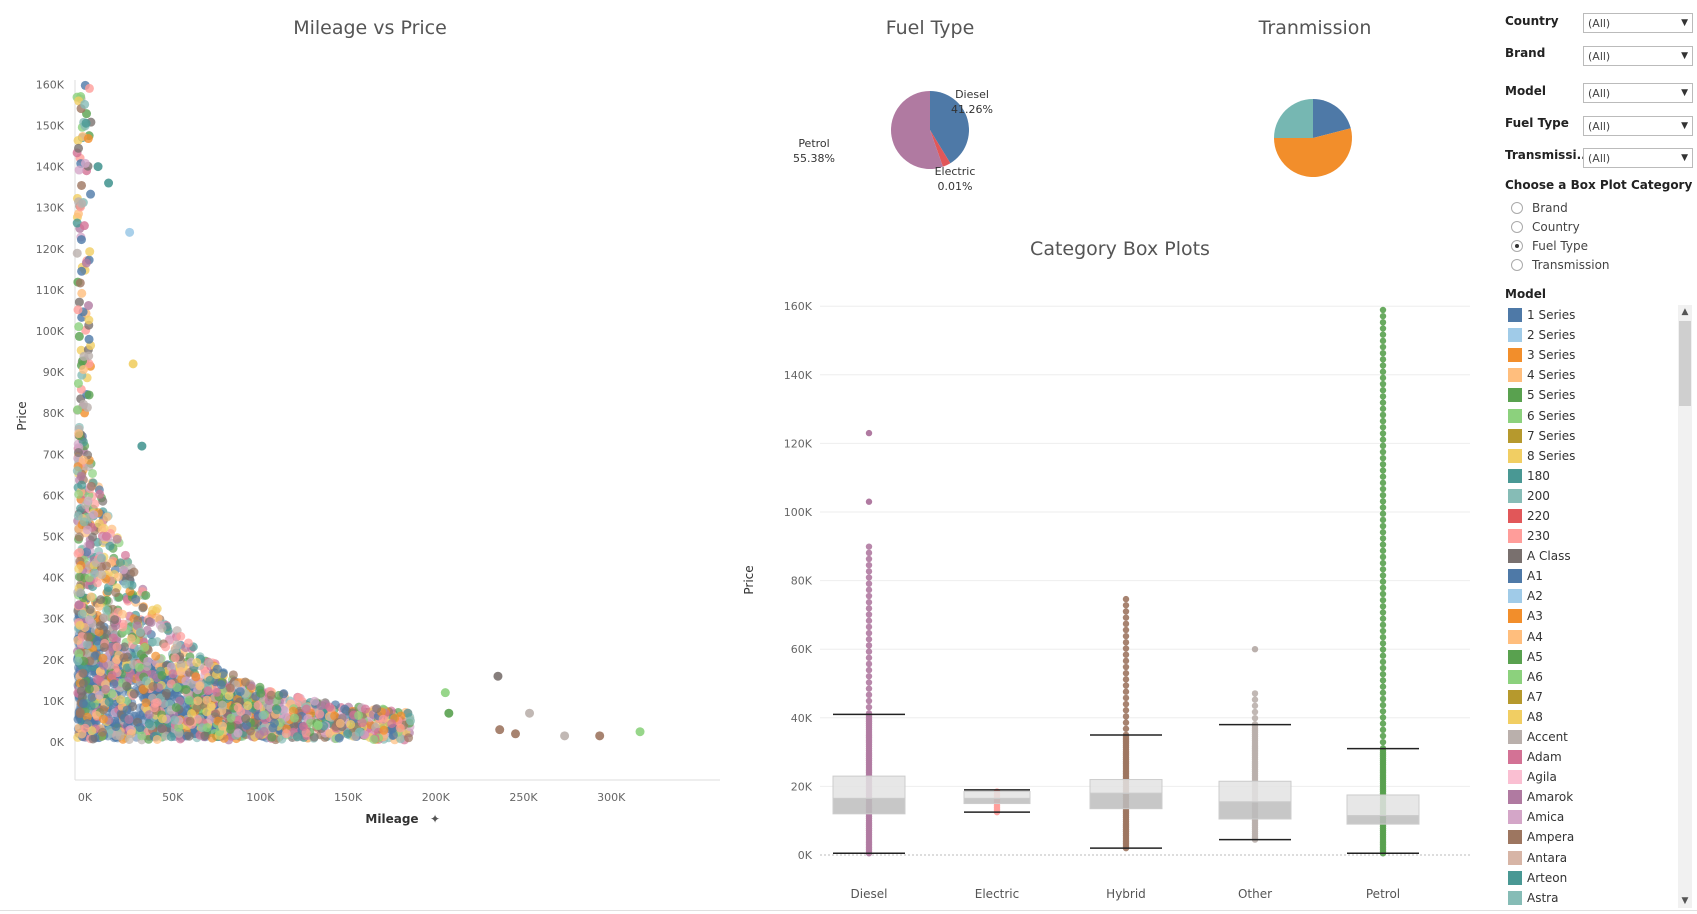 The width and height of the screenshot is (1697, 914). What do you see at coordinates (1590, 456) in the screenshot?
I see `legend-item: 8 Series` at bounding box center [1590, 456].